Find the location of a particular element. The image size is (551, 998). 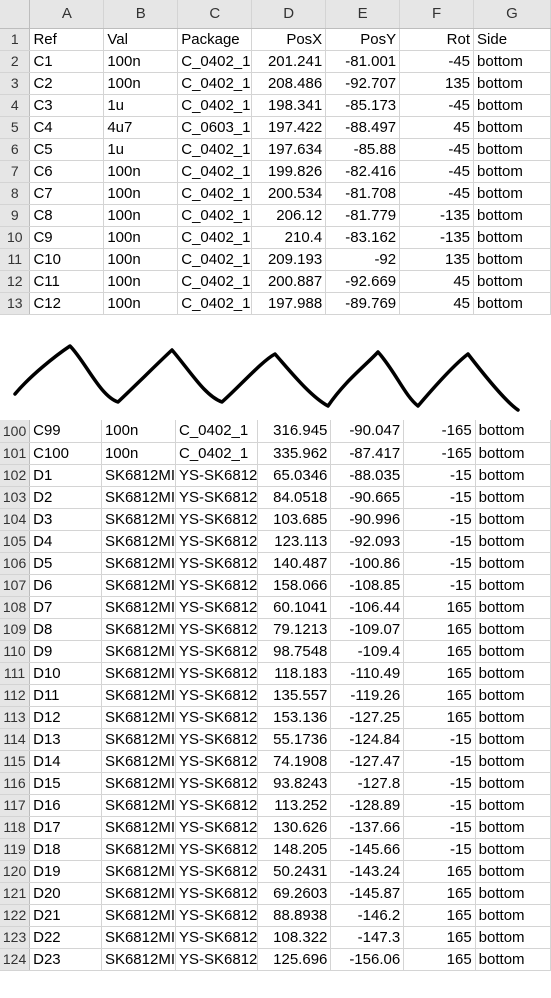

cell-posx: 113.252 is located at coordinates (294, 805).